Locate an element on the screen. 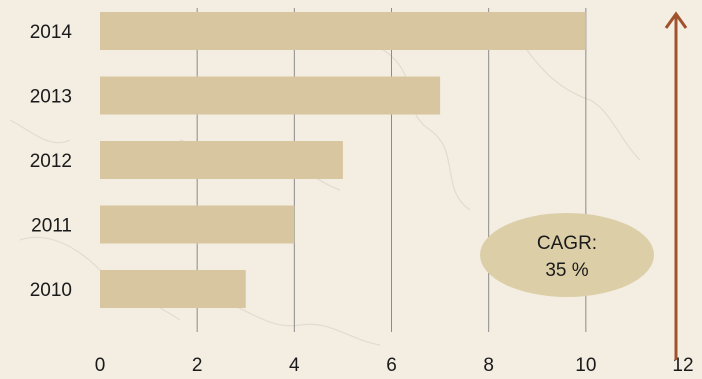  x-tick-label-2: 2 is located at coordinates (197, 365).